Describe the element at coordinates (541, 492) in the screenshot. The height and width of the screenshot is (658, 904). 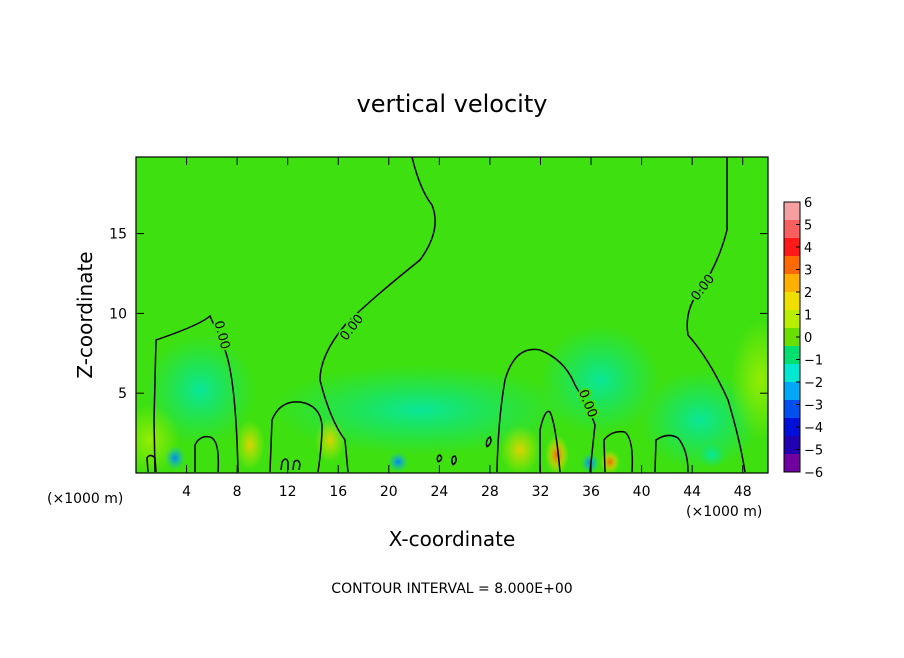
I see `x-tick-label: 32` at that location.